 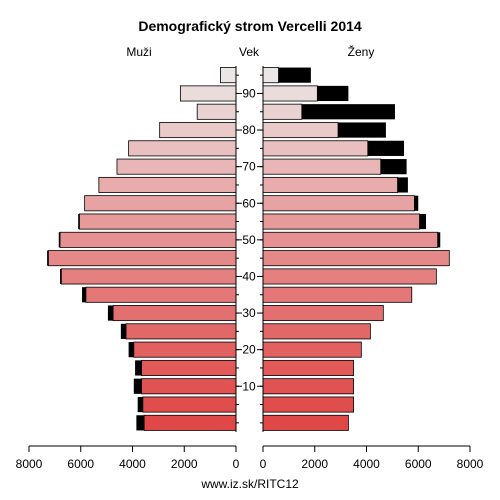 What do you see at coordinates (249, 130) in the screenshot?
I see `age-tick-label: 80` at bounding box center [249, 130].